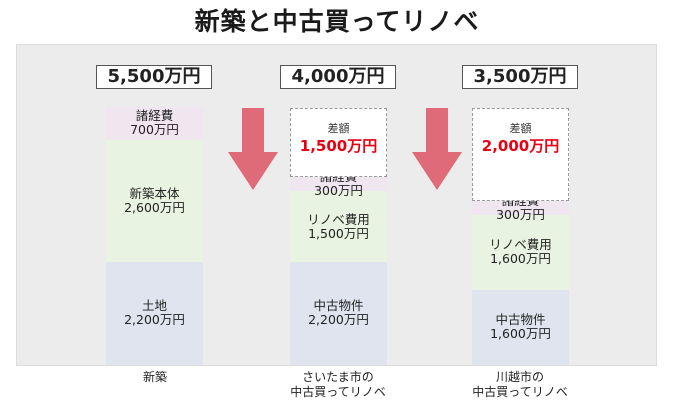 The width and height of the screenshot is (674, 406). What do you see at coordinates (338, 77) in the screenshot?
I see `total-value-box: 4,000万円` at bounding box center [338, 77].